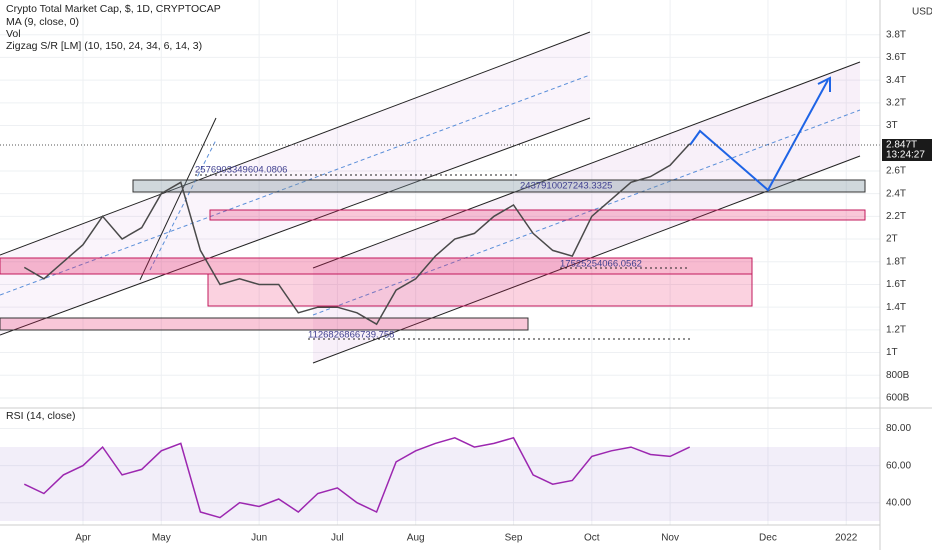 The height and width of the screenshot is (555, 932). What do you see at coordinates (337, 538) in the screenshot?
I see `x-tick-label: Jul` at bounding box center [337, 538].